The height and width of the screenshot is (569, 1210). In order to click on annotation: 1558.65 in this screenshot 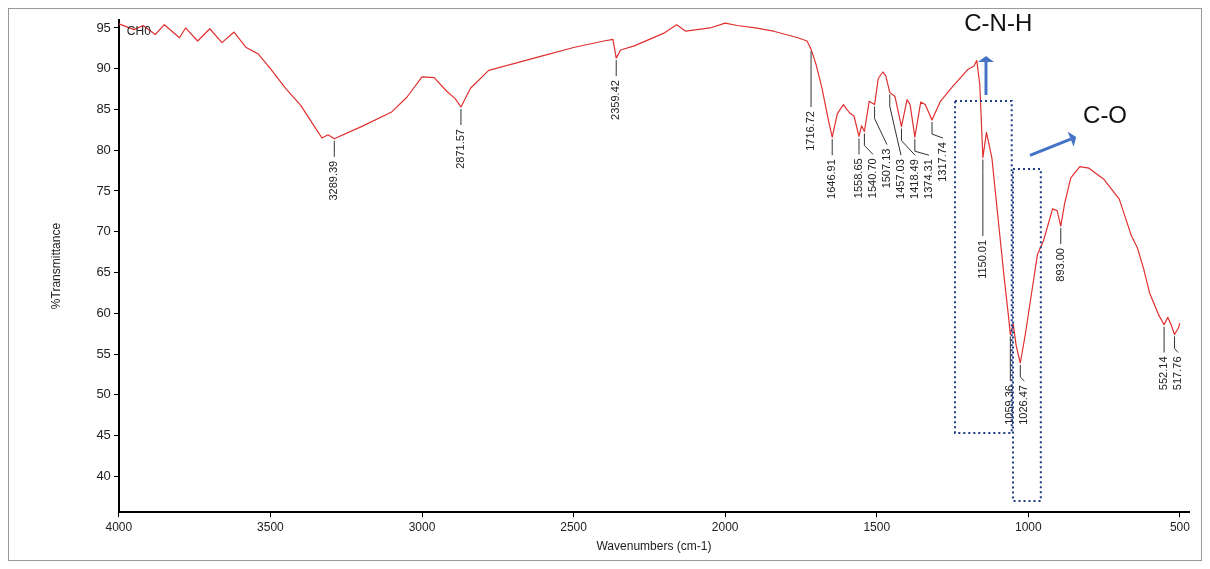, I will do `click(858, 178)`.